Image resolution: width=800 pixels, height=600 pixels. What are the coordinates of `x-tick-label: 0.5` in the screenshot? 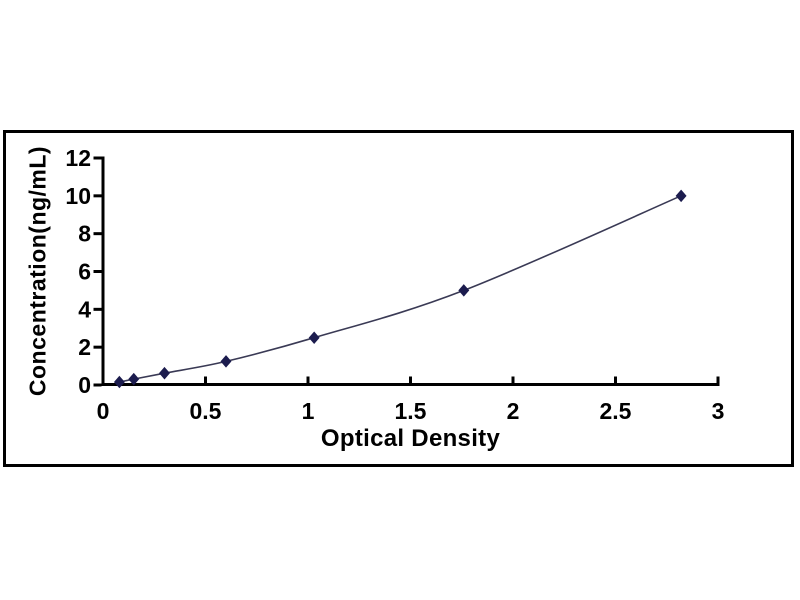 It's located at (206, 411).